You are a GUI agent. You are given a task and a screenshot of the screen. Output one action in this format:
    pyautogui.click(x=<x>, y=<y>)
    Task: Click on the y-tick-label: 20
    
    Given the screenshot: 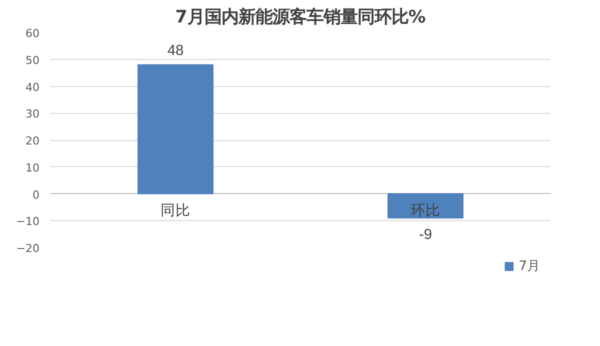 What is the action you would take?
    pyautogui.click(x=33, y=141)
    